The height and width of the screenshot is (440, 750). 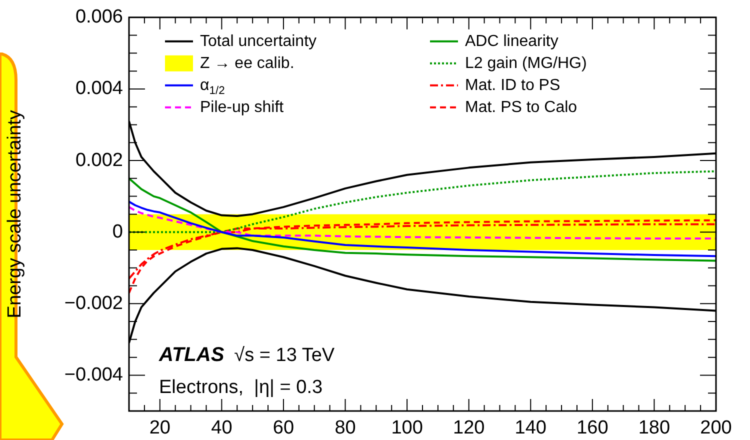 I want to click on y-tick-label: 0.004, so click(x=99, y=89).